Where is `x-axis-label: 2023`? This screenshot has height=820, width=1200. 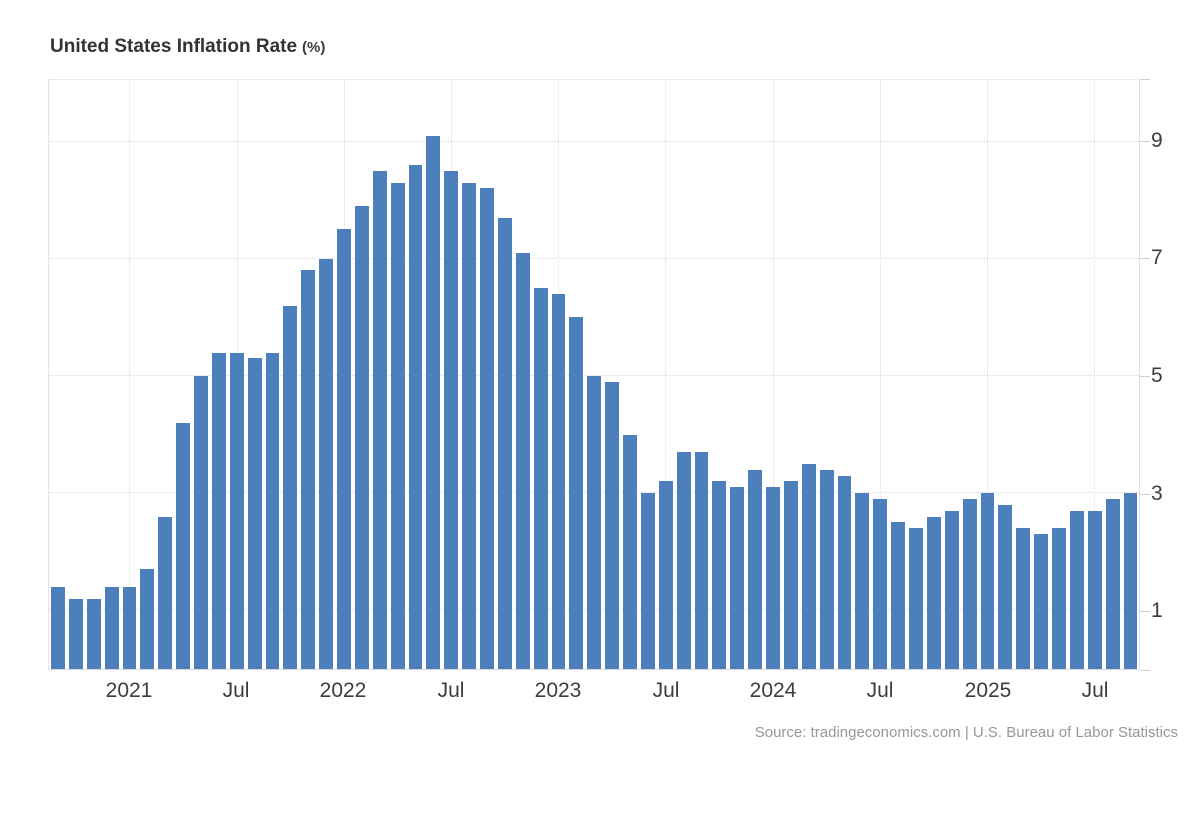
x-axis-label: 2023 is located at coordinates (558, 690).